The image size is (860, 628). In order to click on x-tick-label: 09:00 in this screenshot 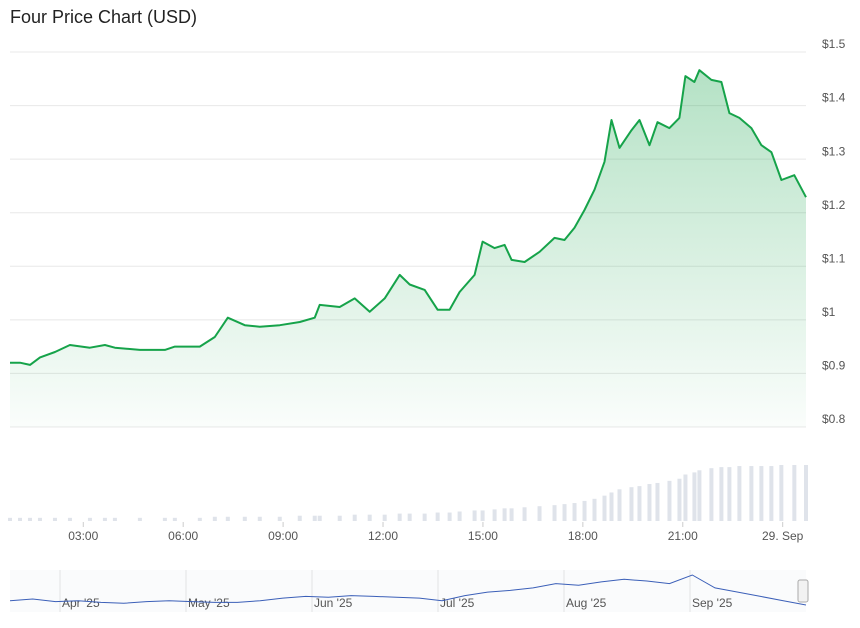, I will do `click(283, 536)`.